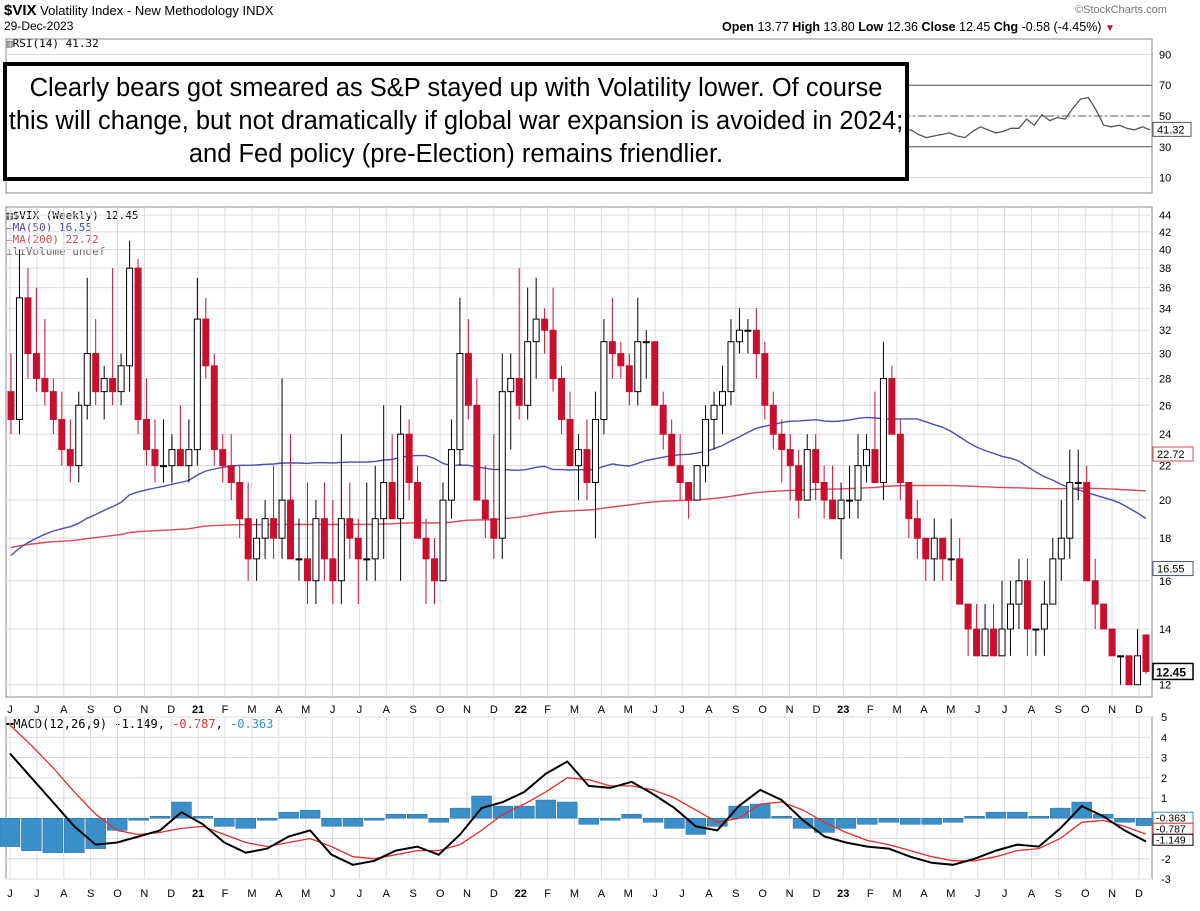 This screenshot has height=911, width=1200. What do you see at coordinates (1171, 818) in the screenshot?
I see `histogram-last-value: -0.363` at bounding box center [1171, 818].